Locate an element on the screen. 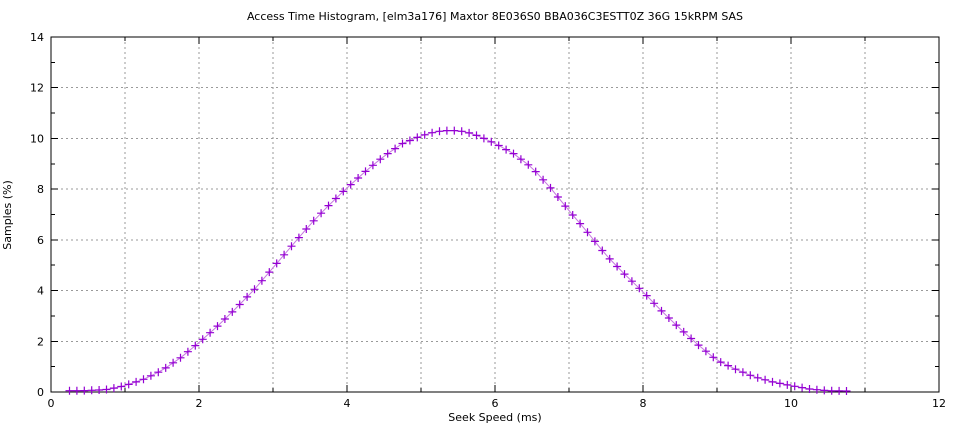 The height and width of the screenshot is (432, 960). y-tick-label: 14 is located at coordinates (37, 37).